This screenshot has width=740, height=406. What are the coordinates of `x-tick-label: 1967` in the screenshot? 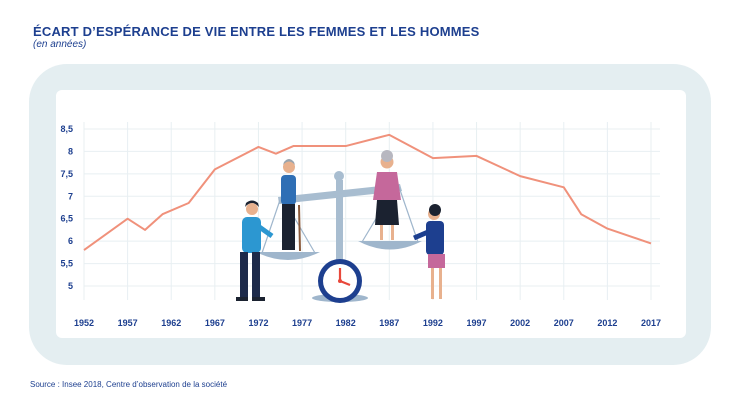 It's located at (215, 323).